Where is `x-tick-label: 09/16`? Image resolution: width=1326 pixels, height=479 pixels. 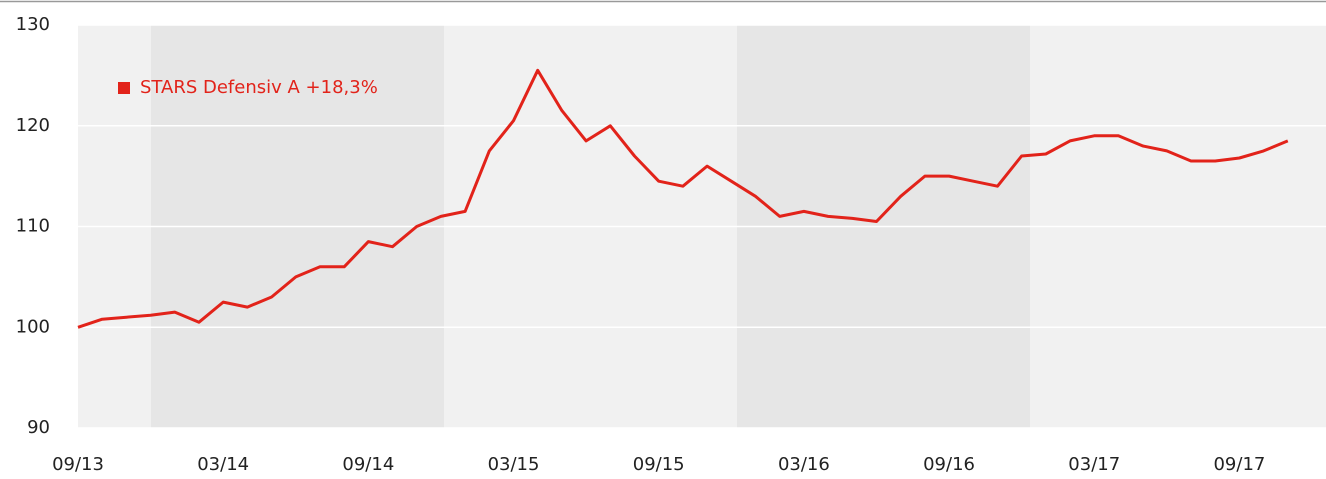 x-tick-label: 09/16 is located at coordinates (949, 464).